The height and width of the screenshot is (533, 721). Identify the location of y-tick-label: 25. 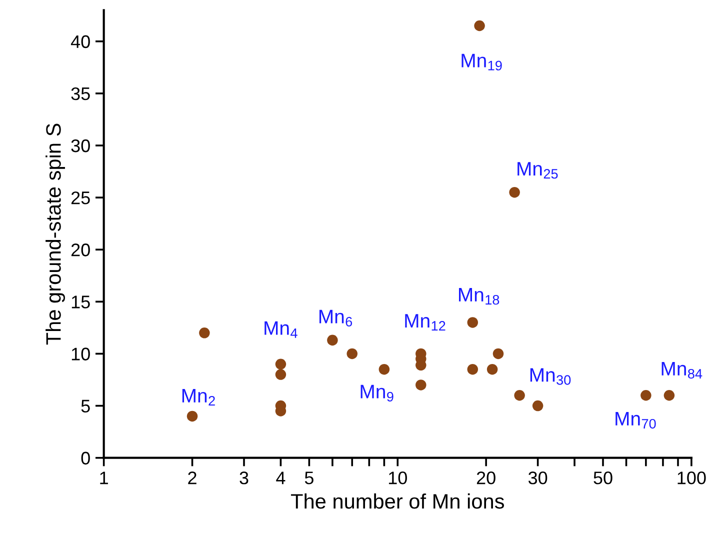
(80, 197).